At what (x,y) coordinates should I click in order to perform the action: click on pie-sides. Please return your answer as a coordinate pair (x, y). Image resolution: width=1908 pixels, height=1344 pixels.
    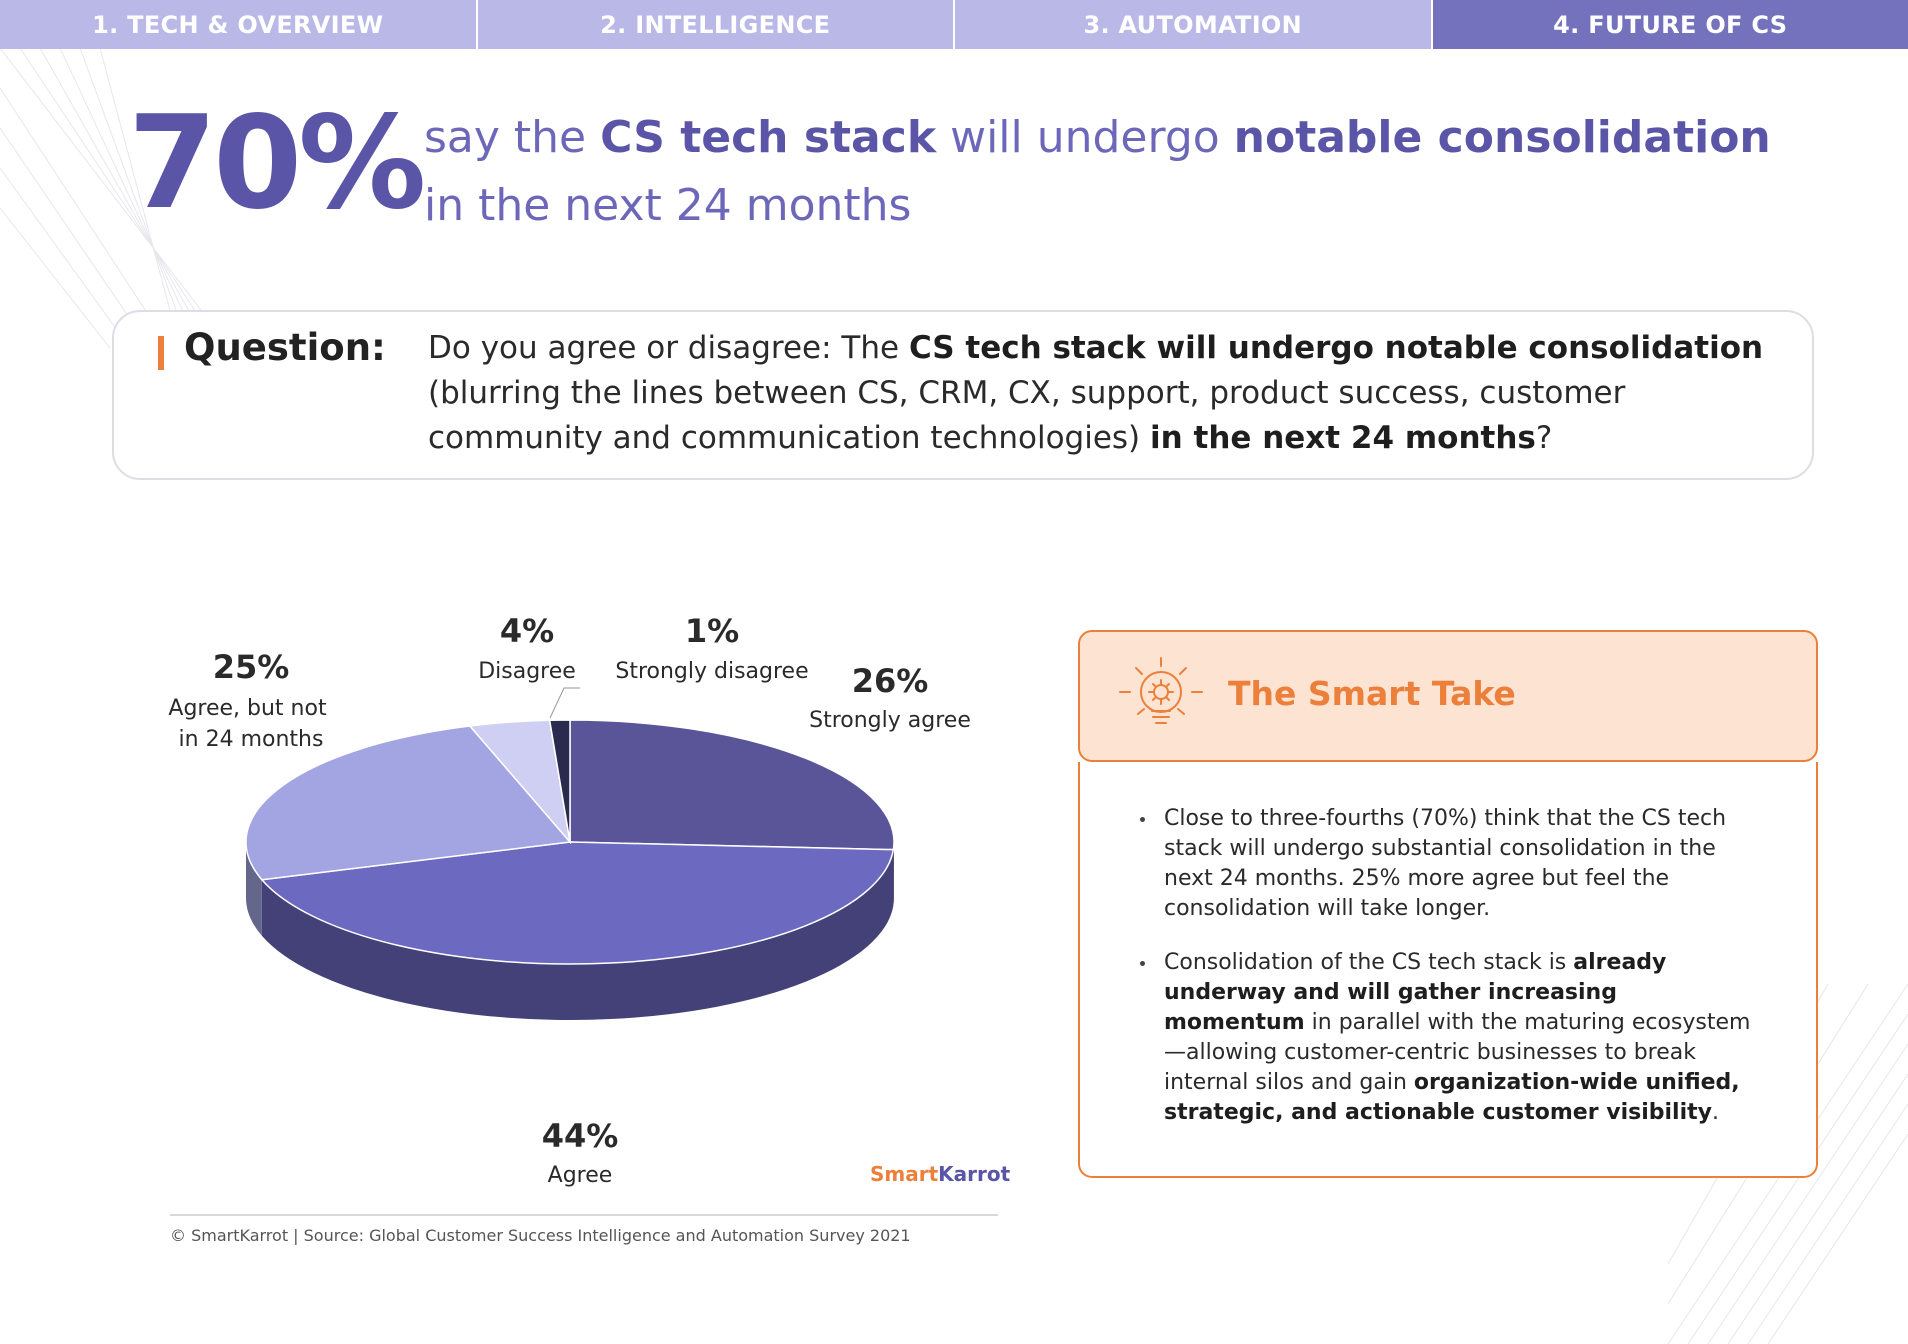
    Looking at the image, I should click on (570, 931).